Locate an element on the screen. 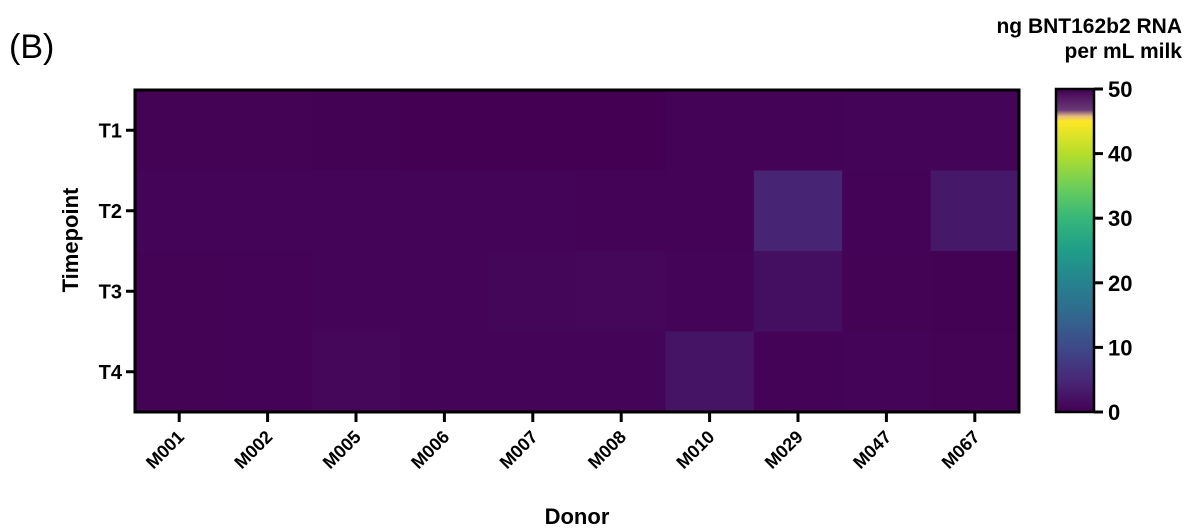  colorbar-gradient is located at coordinates (1075, 250).